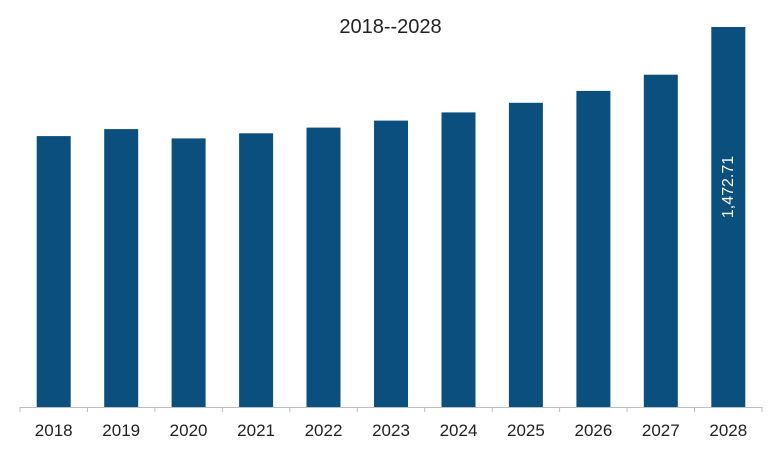  Describe the element at coordinates (53, 271) in the screenshot. I see `bar-2018` at that location.